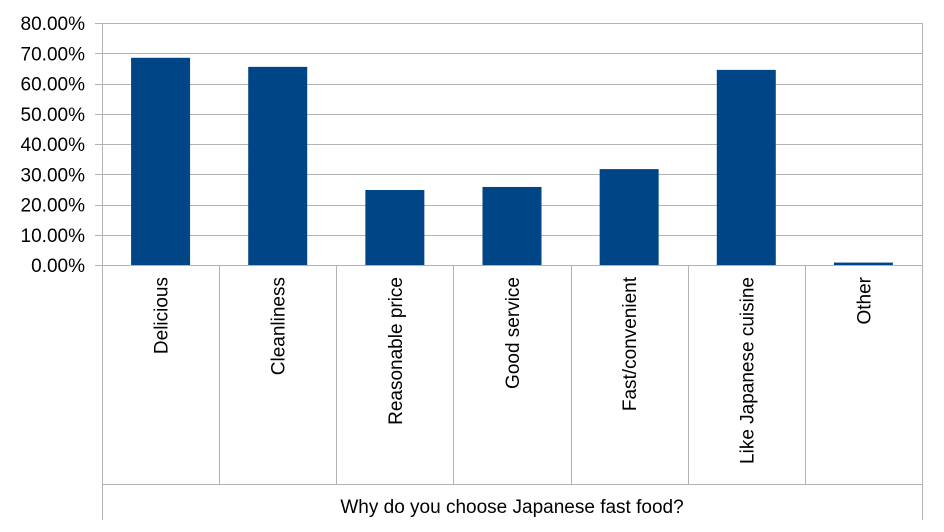 The height and width of the screenshot is (532, 944). I want to click on y-tick-label-8: 80.00%, so click(53, 24).